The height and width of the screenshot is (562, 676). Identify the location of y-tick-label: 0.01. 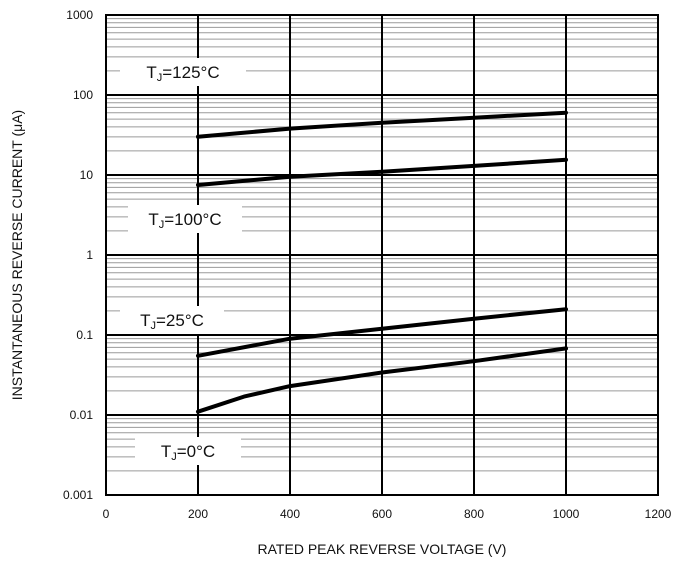
(82, 415).